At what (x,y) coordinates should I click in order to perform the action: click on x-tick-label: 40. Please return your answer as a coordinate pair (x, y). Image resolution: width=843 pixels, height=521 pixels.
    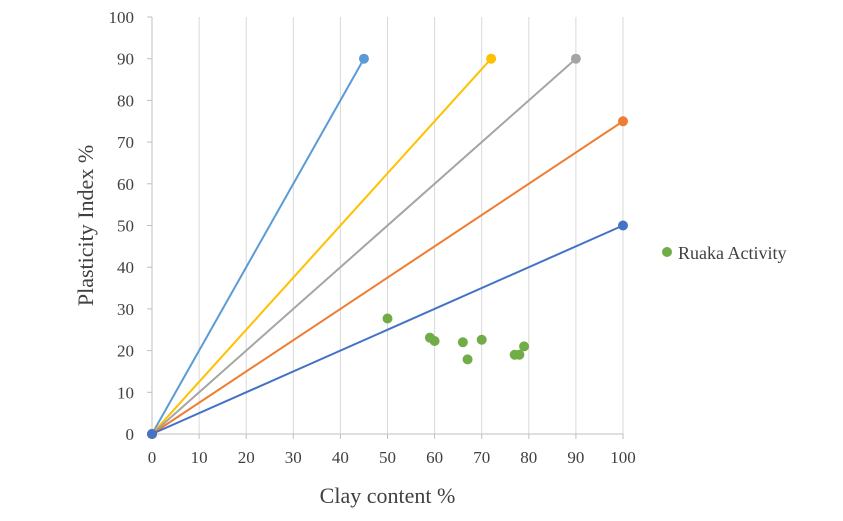
    Looking at the image, I should click on (340, 457).